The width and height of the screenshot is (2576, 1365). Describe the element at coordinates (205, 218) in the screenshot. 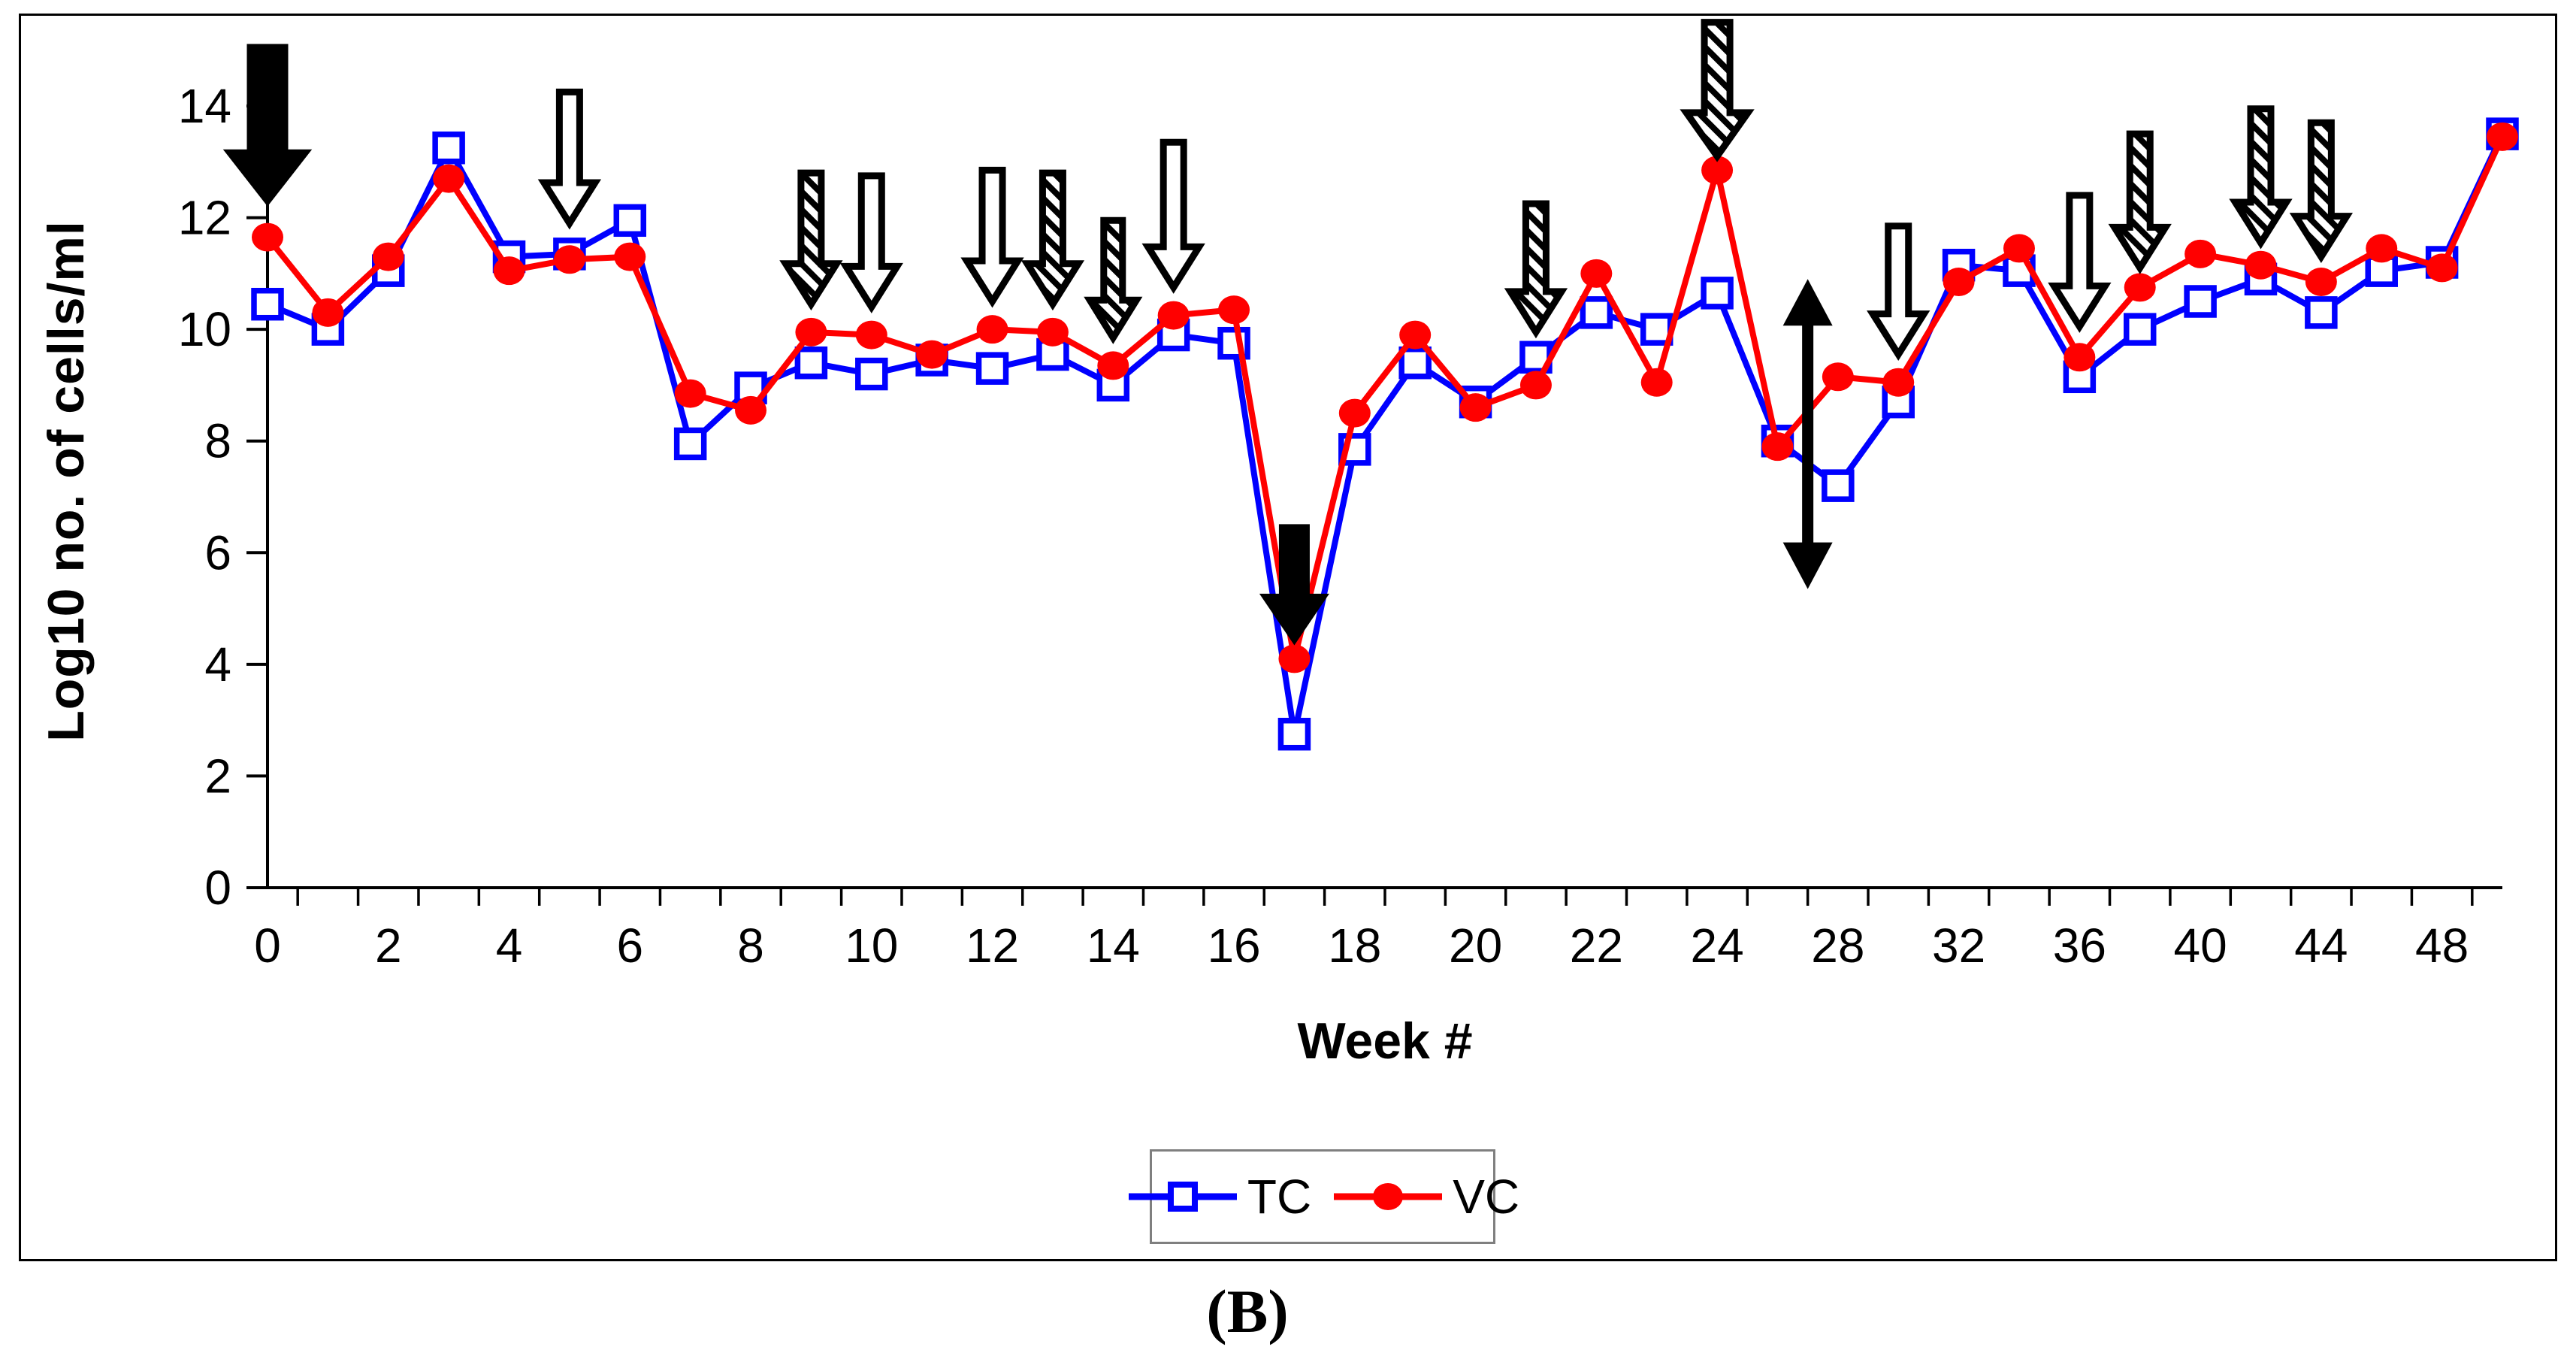

I see `y-tick-label: 12` at that location.